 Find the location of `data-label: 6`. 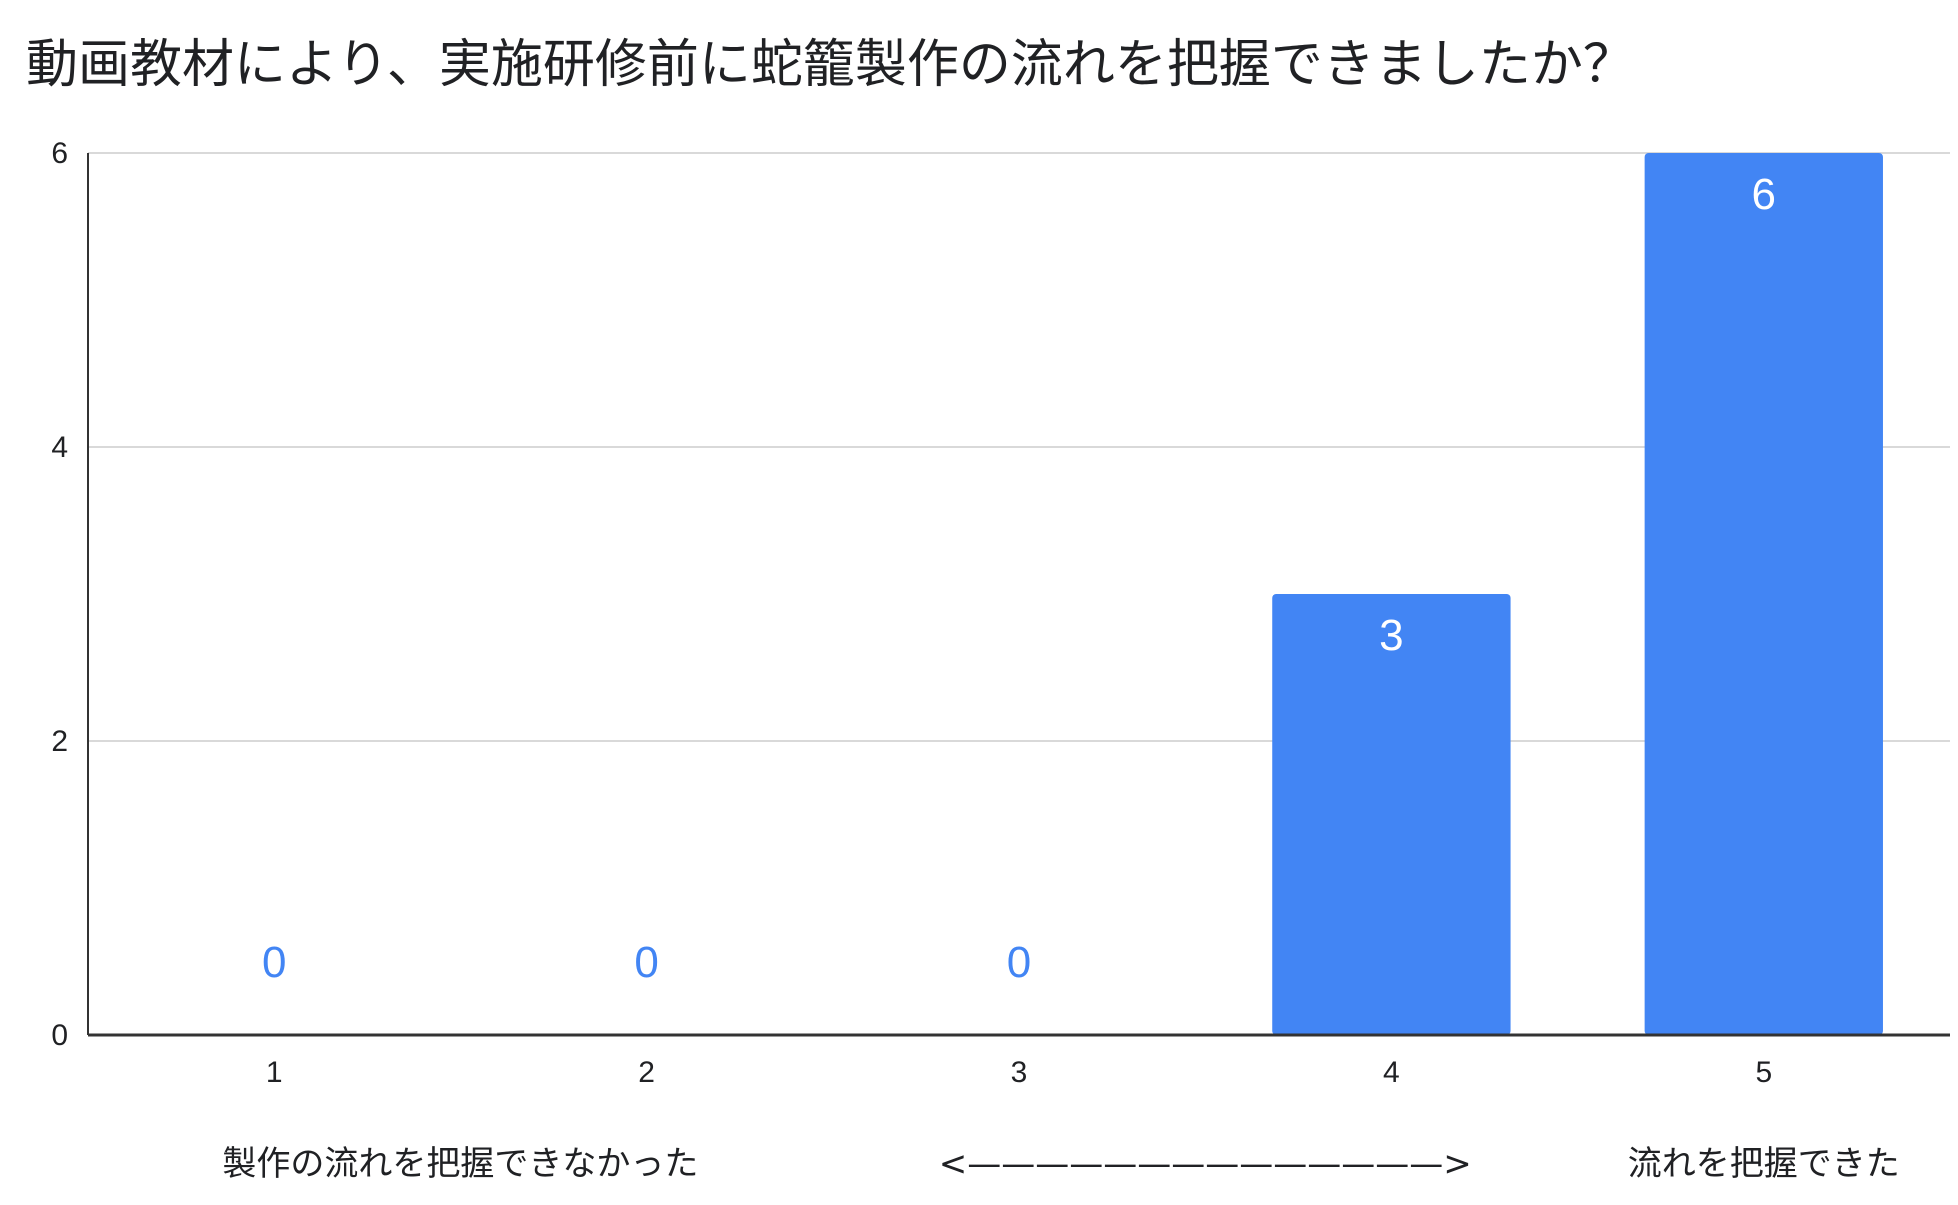

data-label: 6 is located at coordinates (1764, 194).